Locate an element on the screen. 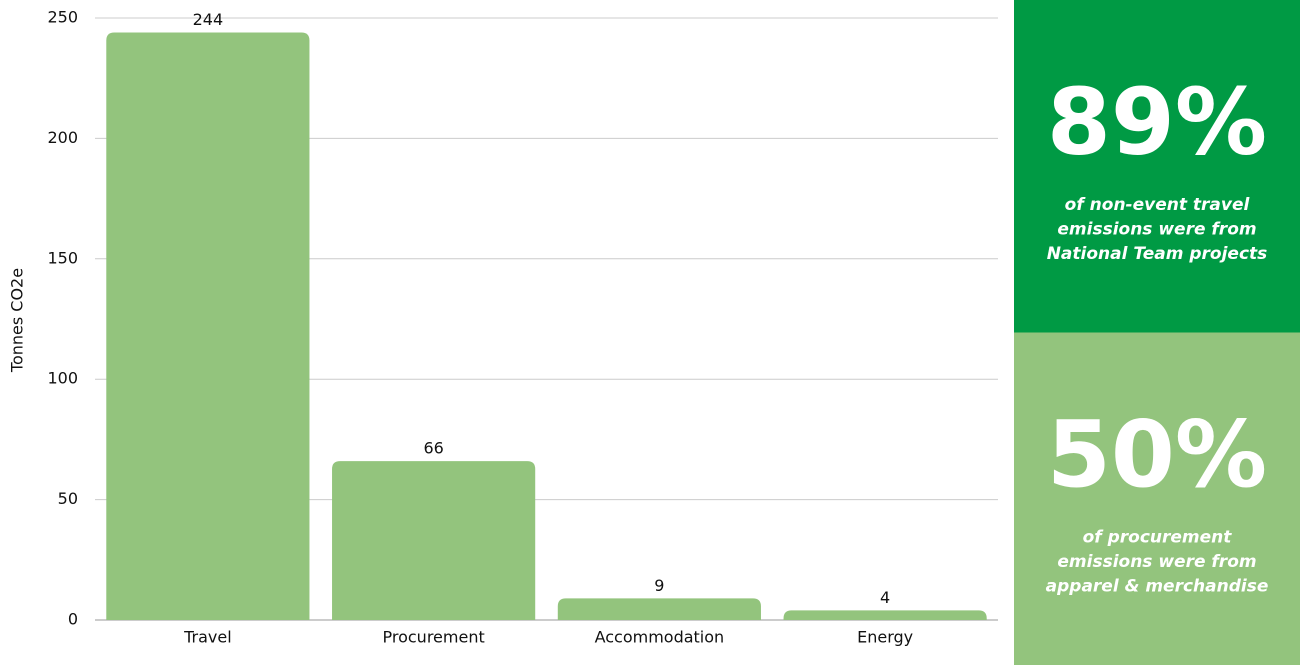 The width and height of the screenshot is (1300, 665). y-tick-label: 100 is located at coordinates (62, 378).